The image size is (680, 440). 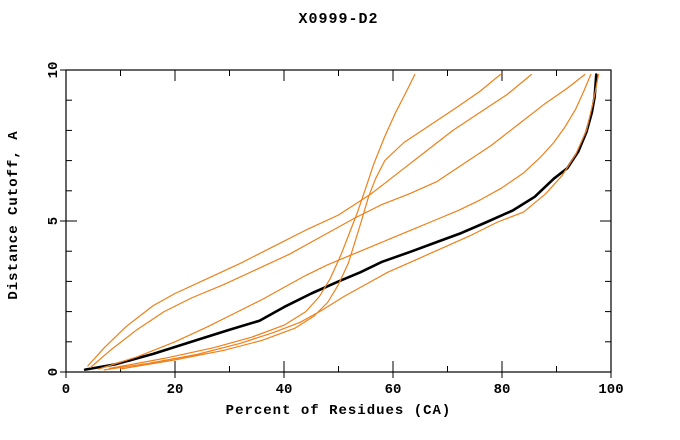 What do you see at coordinates (338, 19) in the screenshot?
I see `chart-title: X0999-D2` at bounding box center [338, 19].